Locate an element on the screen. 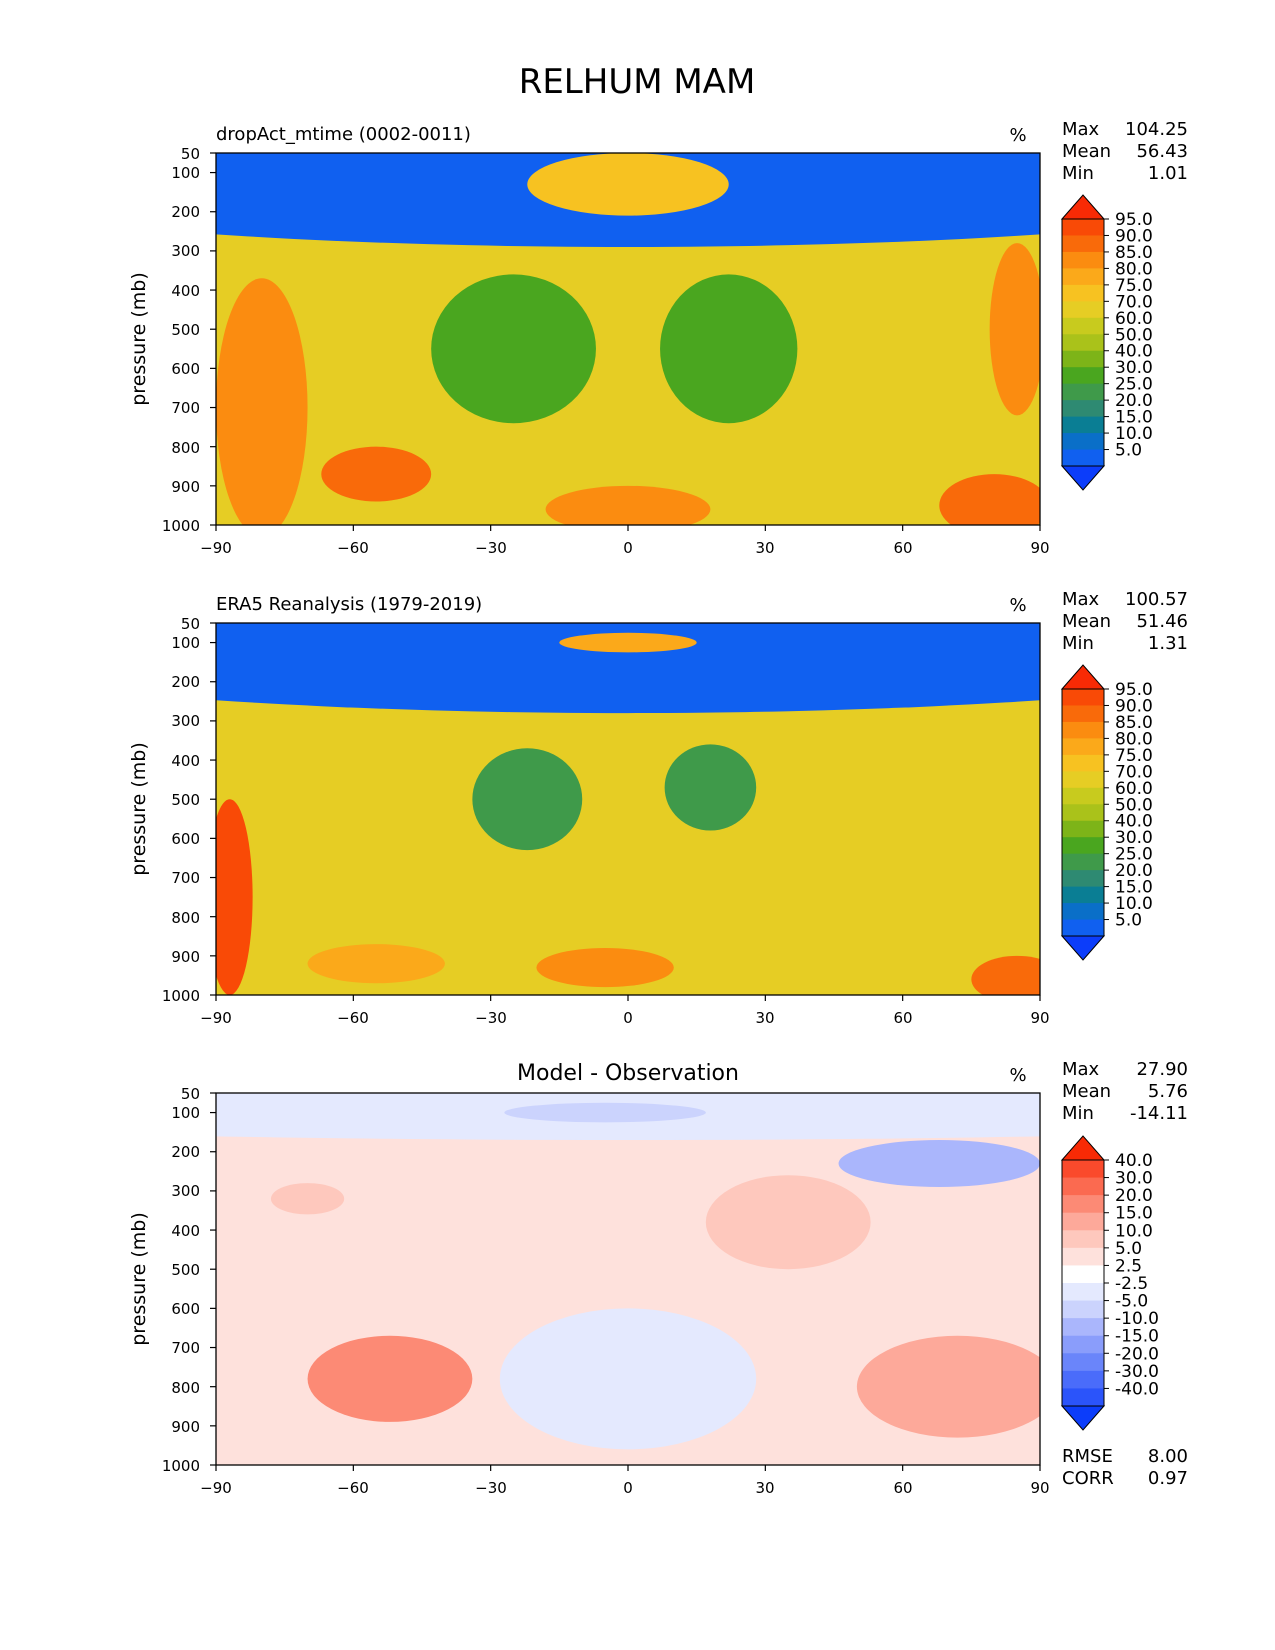 This screenshot has height=1650, width=1275. stat-min-value: -14.11 is located at coordinates (1159, 1113).